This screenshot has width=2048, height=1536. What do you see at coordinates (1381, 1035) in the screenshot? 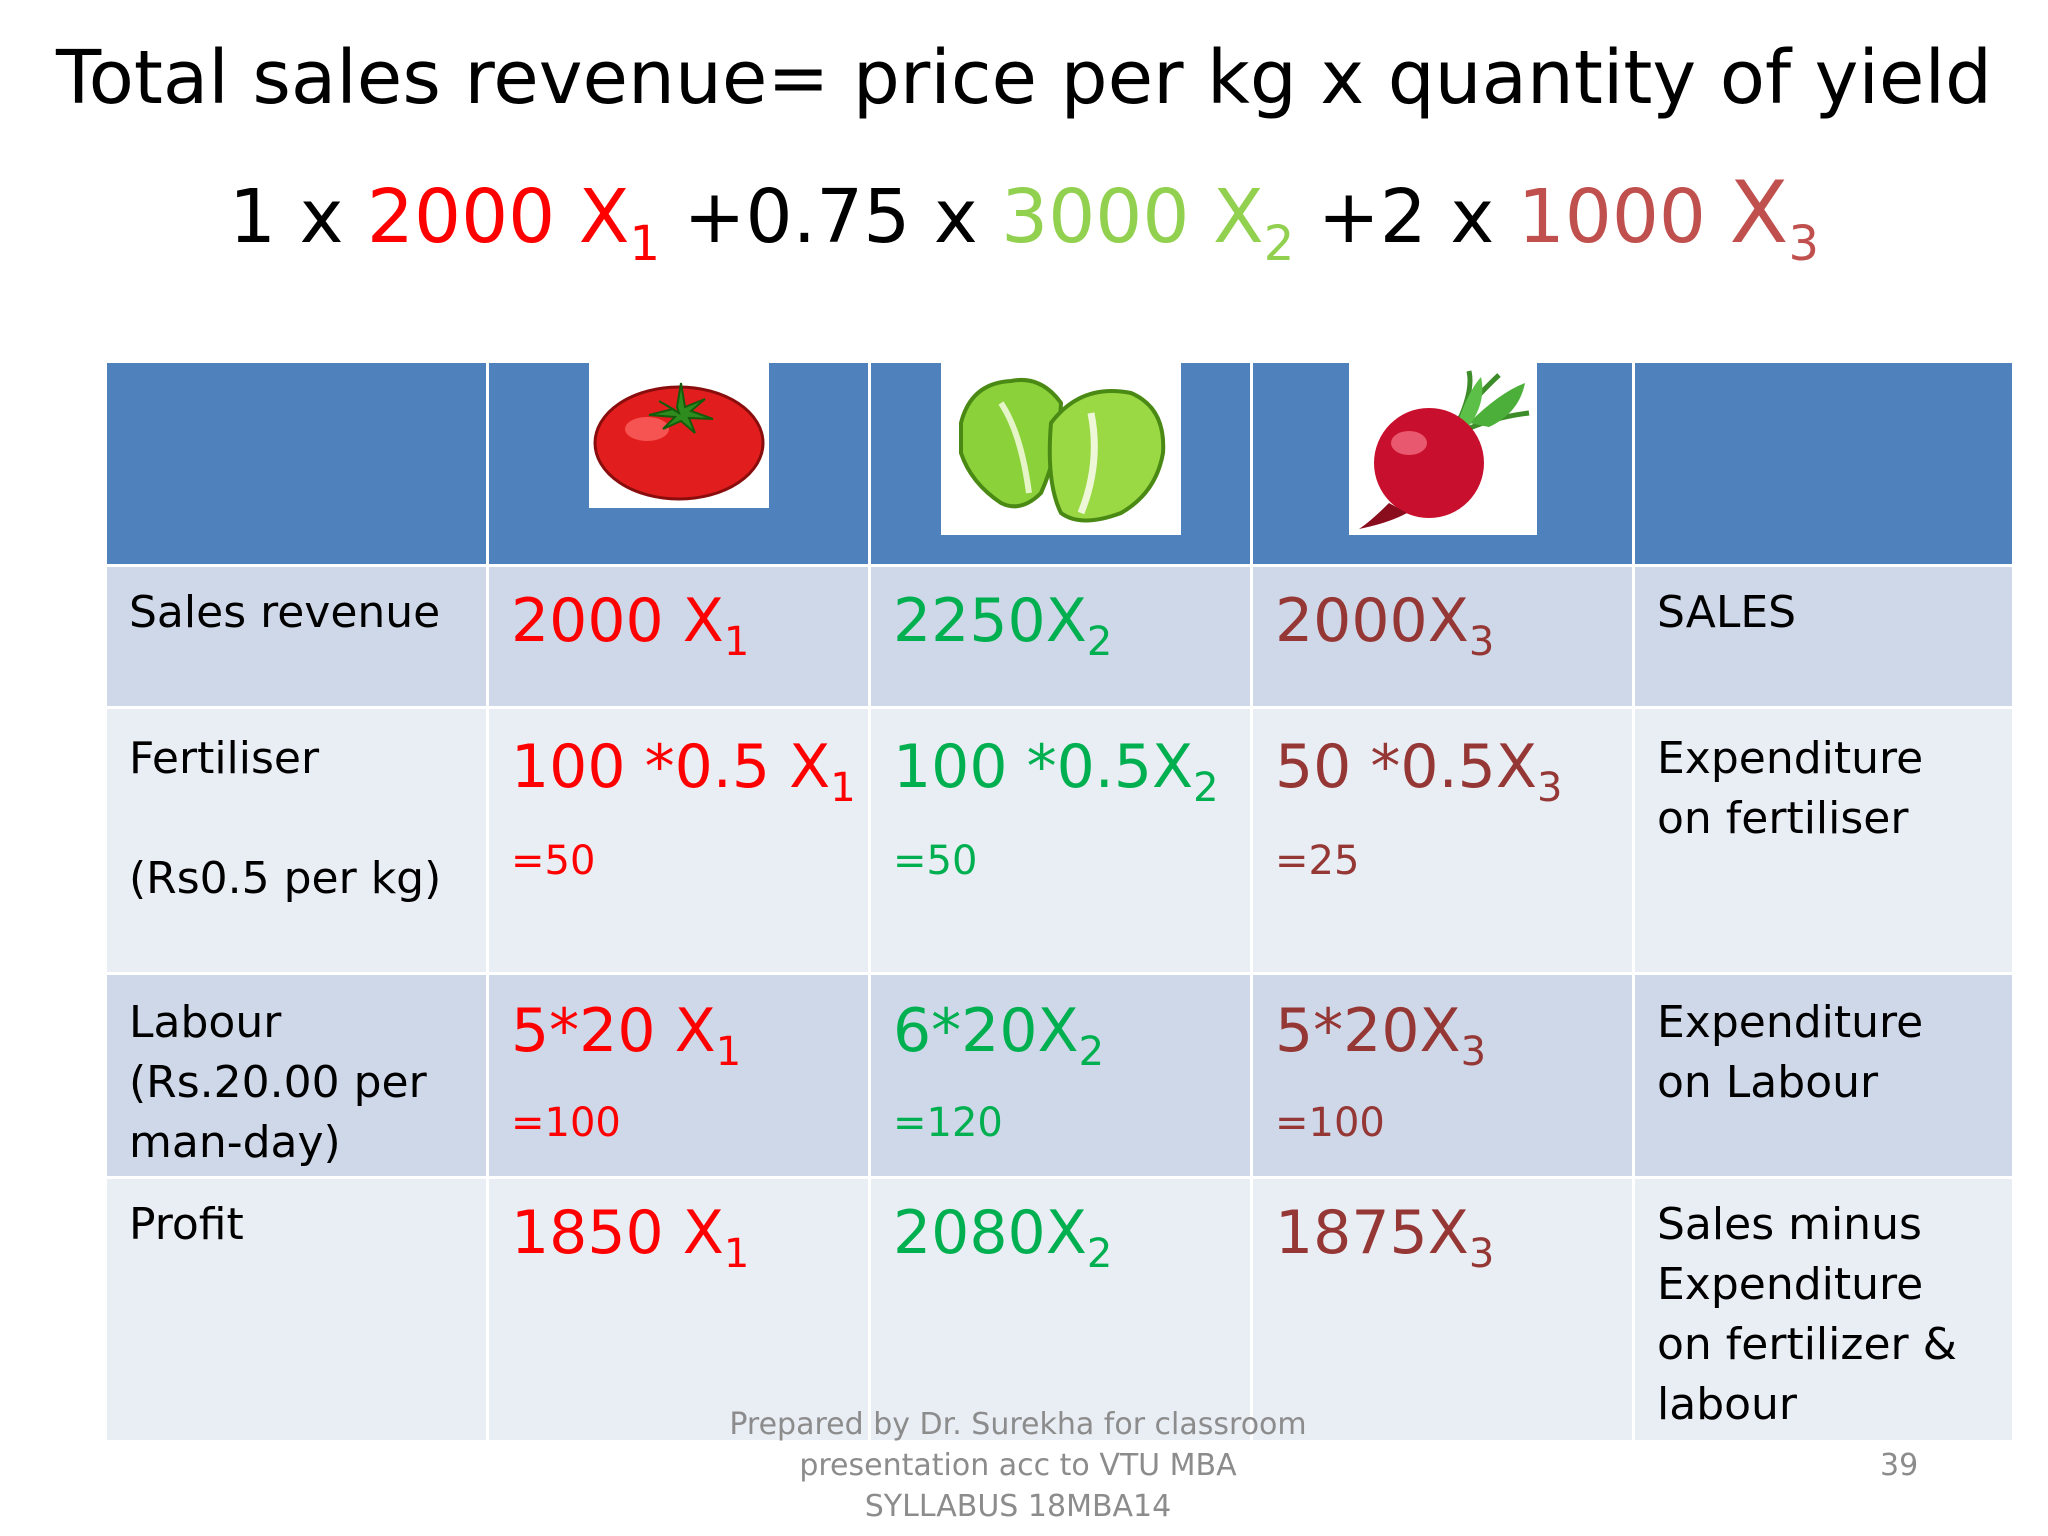
I see `radish-labour-value: 5*20X3` at bounding box center [1381, 1035].